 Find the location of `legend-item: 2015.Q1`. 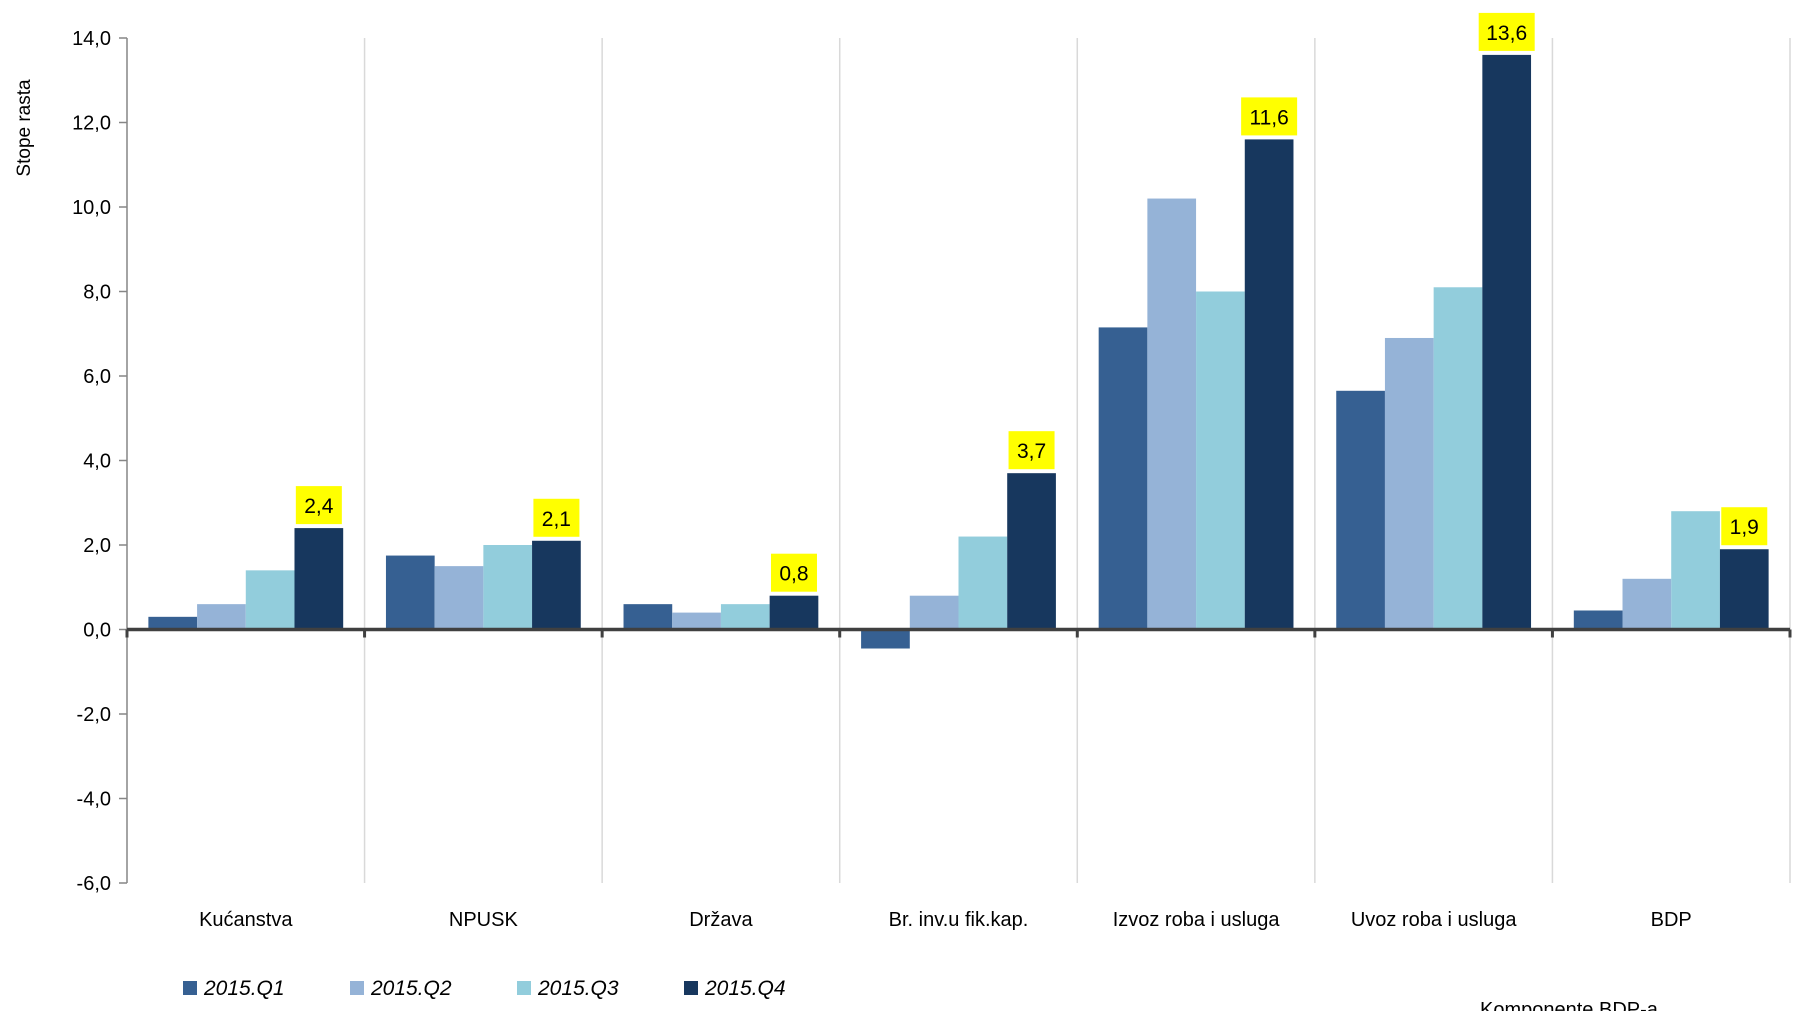

legend-item: 2015.Q1 is located at coordinates (234, 988).